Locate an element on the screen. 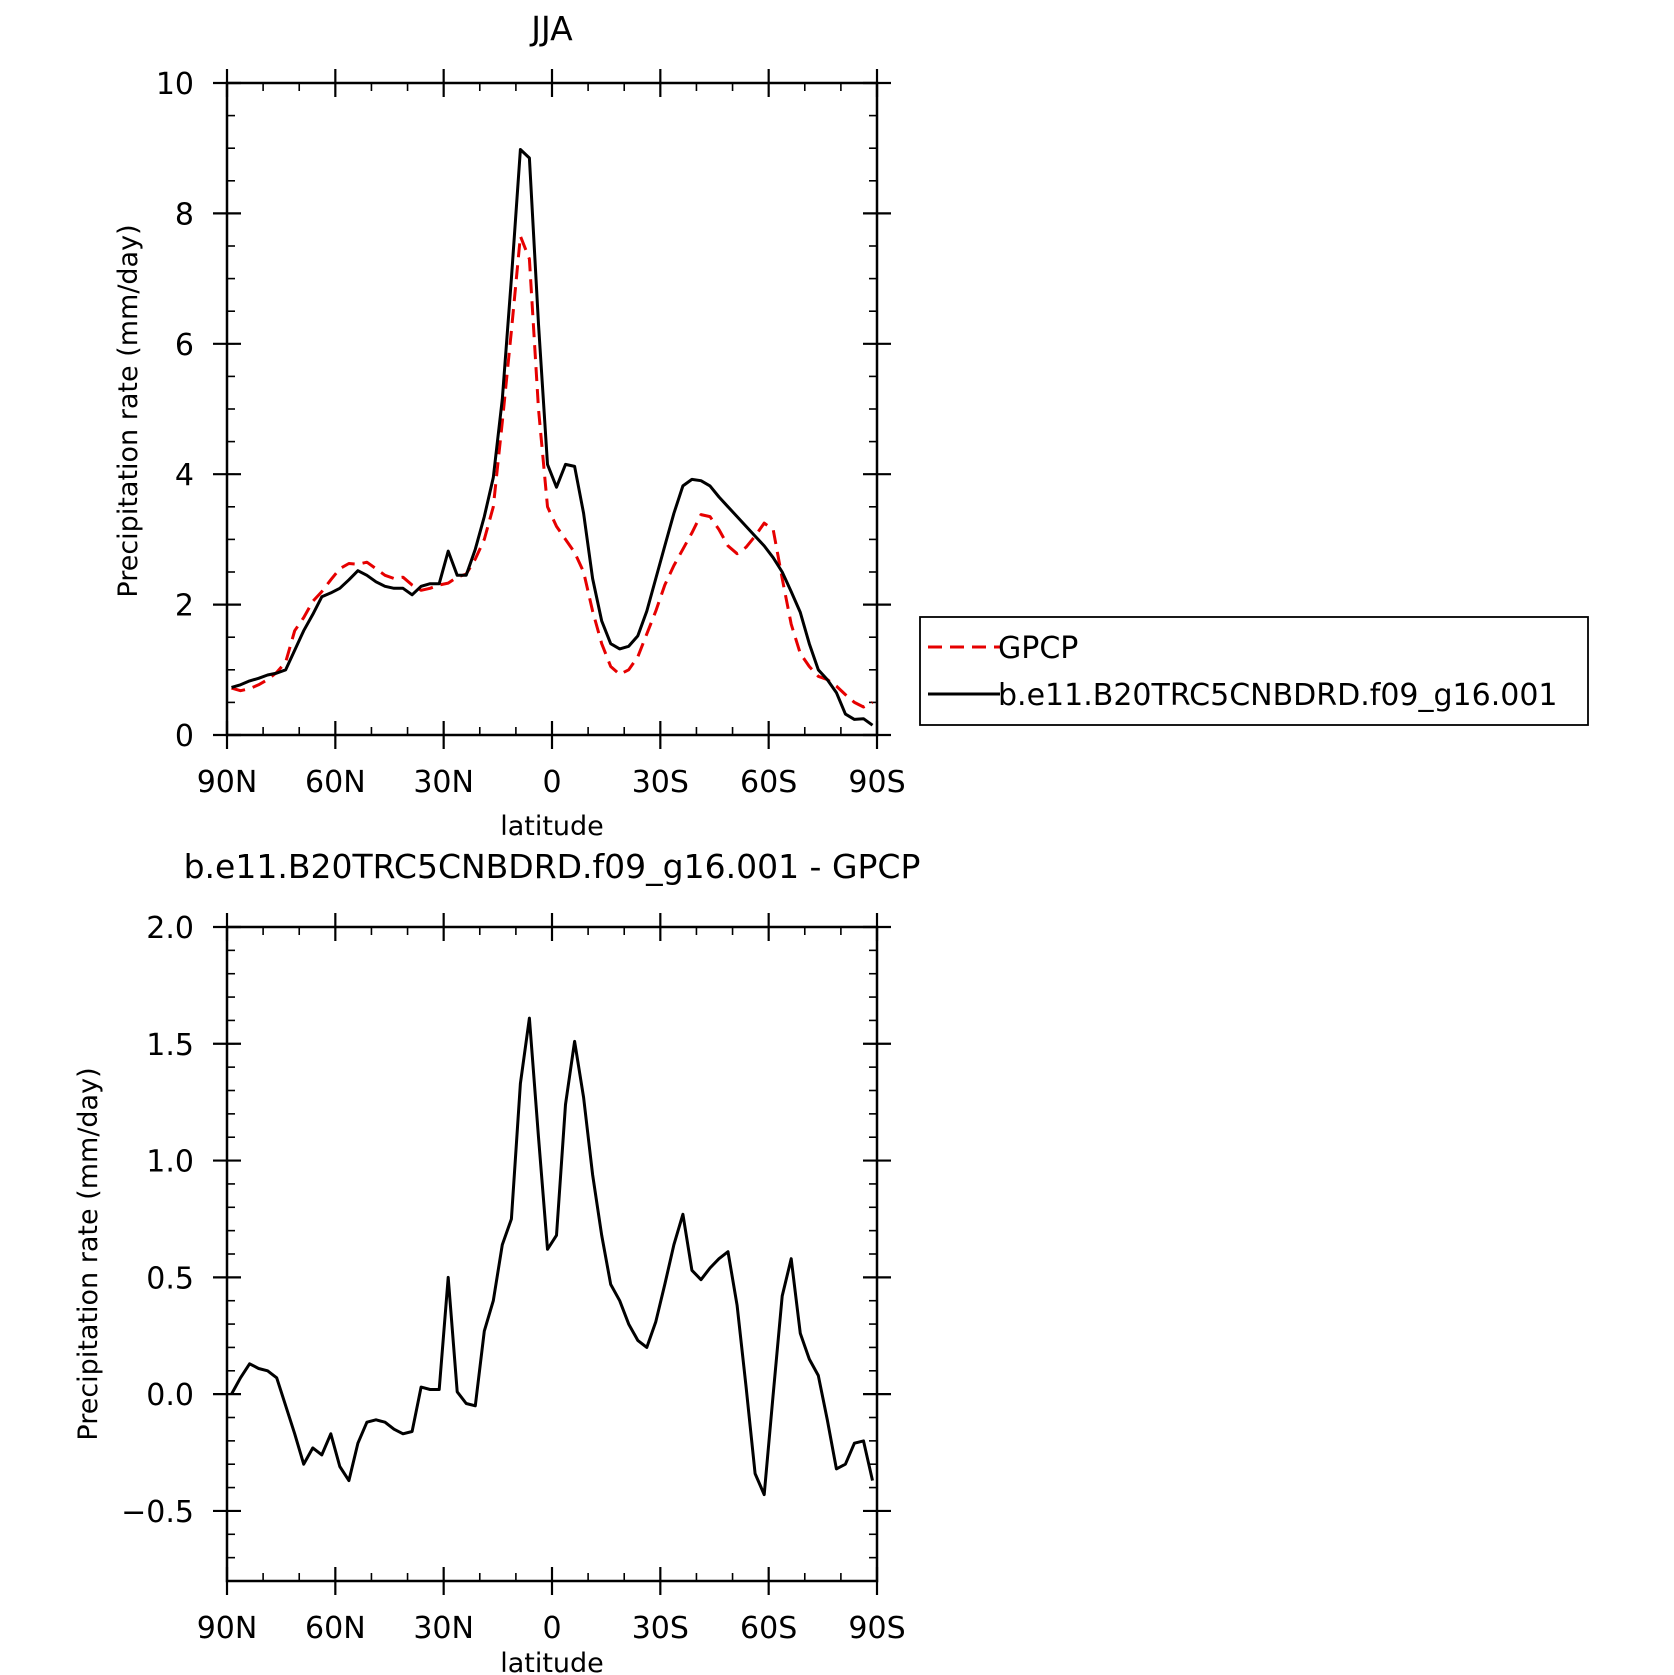 The height and width of the screenshot is (1675, 1674). top-x-tick-label: 90N is located at coordinates (227, 782).